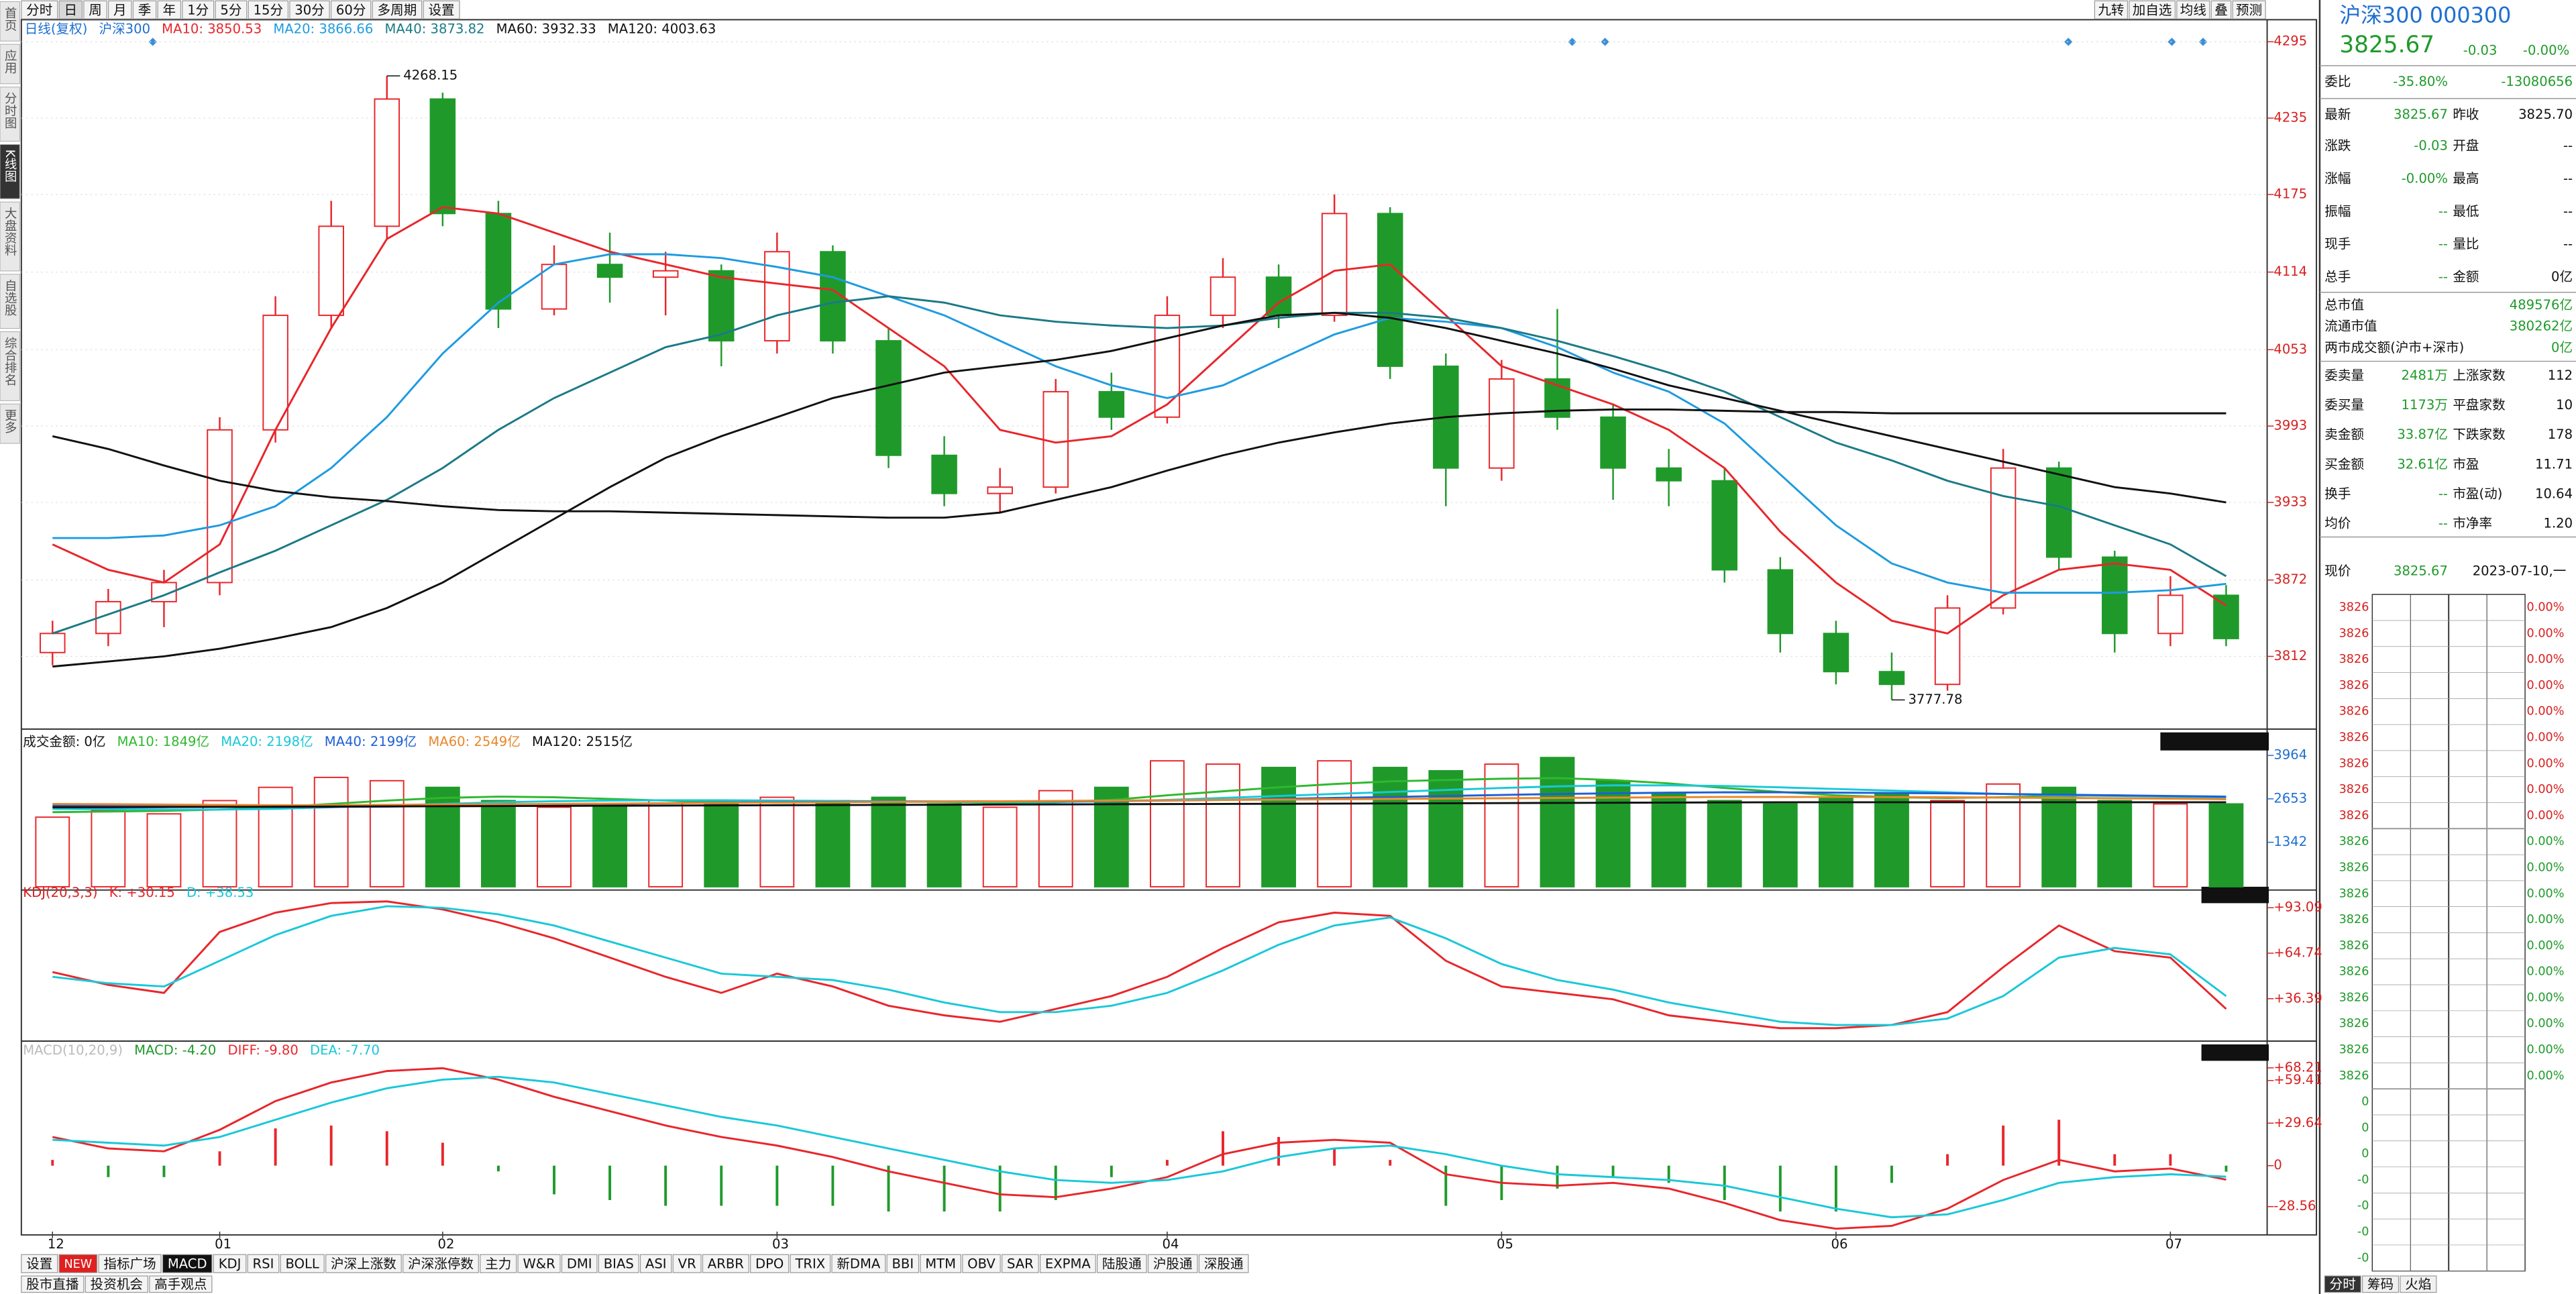 Image resolution: width=2576 pixels, height=1294 pixels. I want to click on indicator-tab-label: VR, so click(687, 1263).